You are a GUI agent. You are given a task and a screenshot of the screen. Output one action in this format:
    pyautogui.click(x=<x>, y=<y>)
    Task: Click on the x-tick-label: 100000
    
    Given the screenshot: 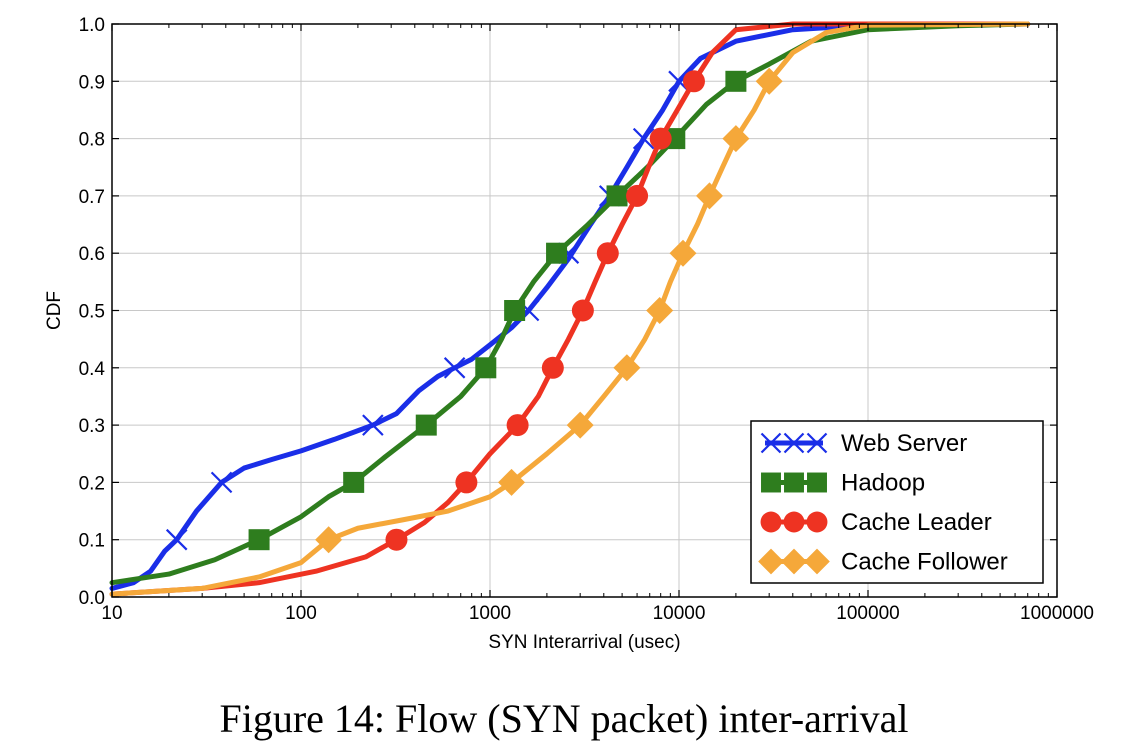 What is the action you would take?
    pyautogui.click(x=867, y=613)
    